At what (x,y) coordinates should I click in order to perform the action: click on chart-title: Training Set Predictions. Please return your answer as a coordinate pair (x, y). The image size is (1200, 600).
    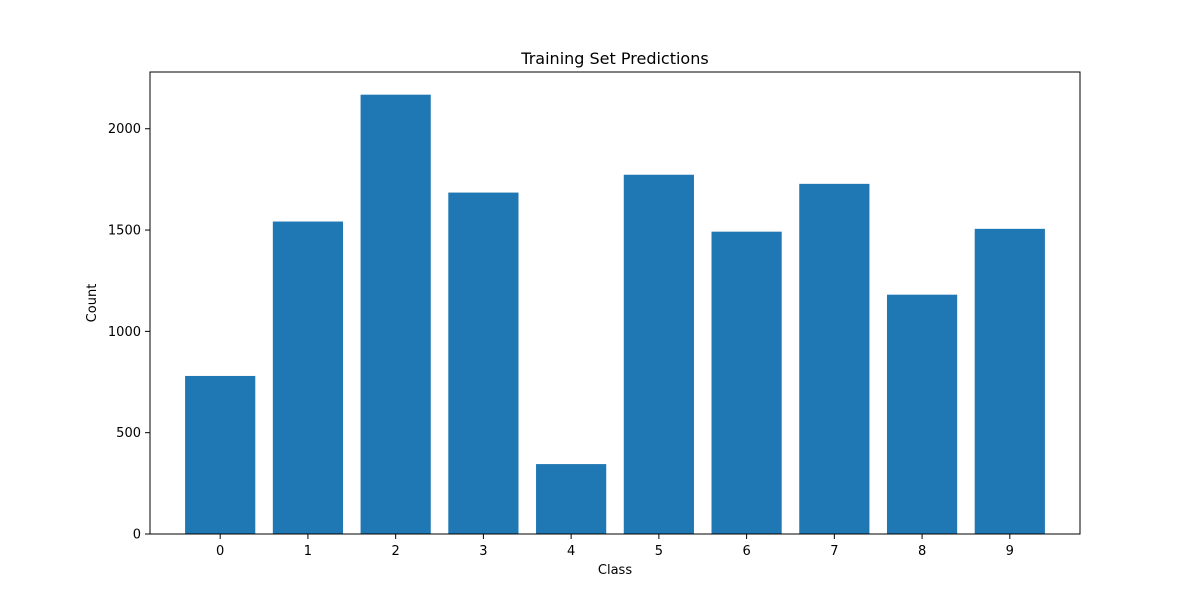
    Looking at the image, I should click on (614, 58).